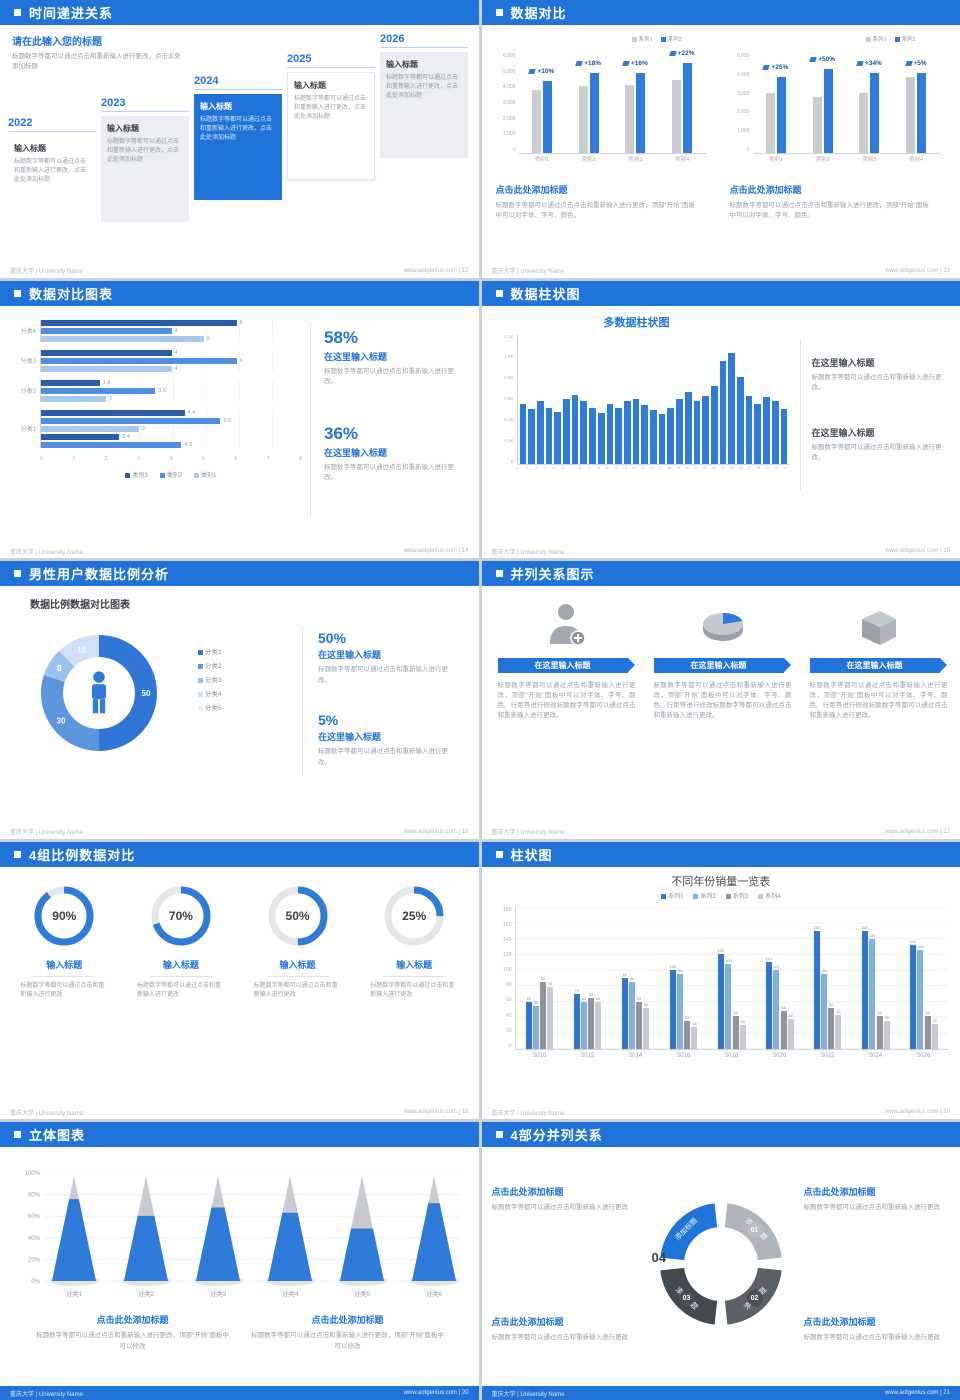 Image resolution: width=960 pixels, height=1400 pixels. What do you see at coordinates (642, 39) in the screenshot?
I see `legend-item: 系列1` at bounding box center [642, 39].